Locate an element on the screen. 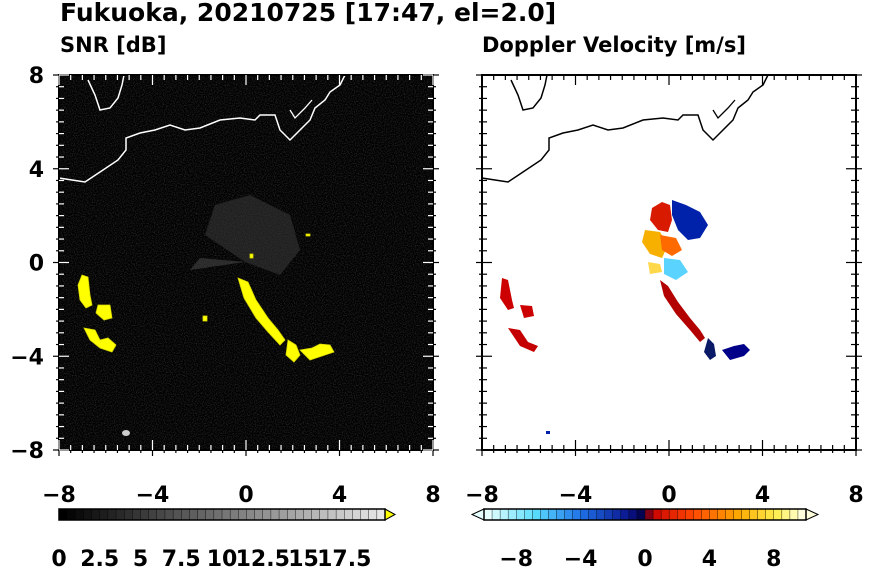 Image resolution: width=870 pixels, height=570 pixels. snr-colorbar-frame is located at coordinates (222, 514).